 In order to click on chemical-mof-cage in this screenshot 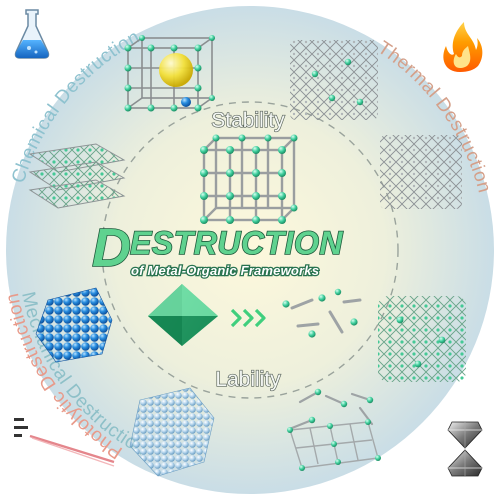, I will do `click(169, 73)`.